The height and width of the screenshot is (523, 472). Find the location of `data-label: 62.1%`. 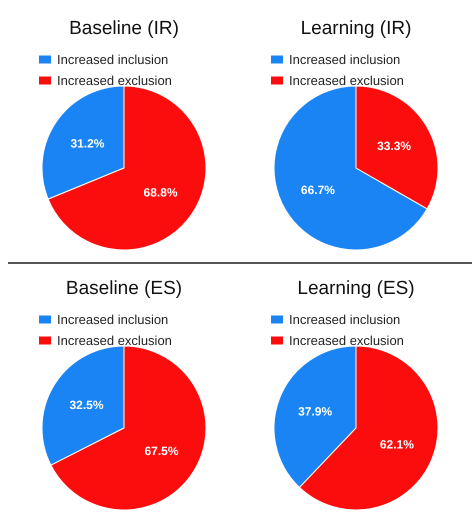

data-label: 62.1% is located at coordinates (397, 444).